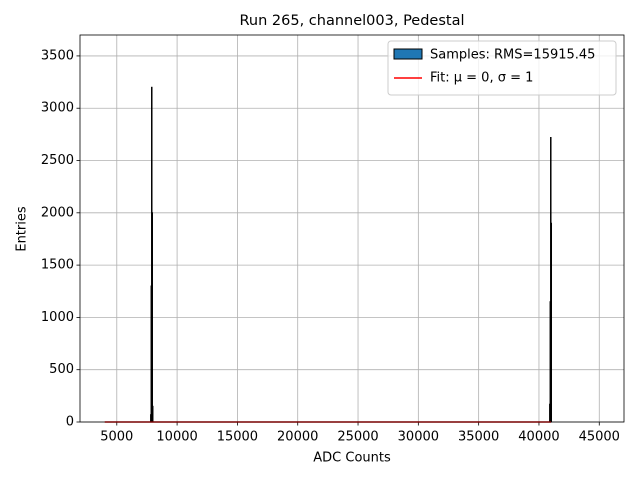 Image resolution: width=640 pixels, height=480 pixels. I want to click on y-tick-label: 3500, so click(57, 55).